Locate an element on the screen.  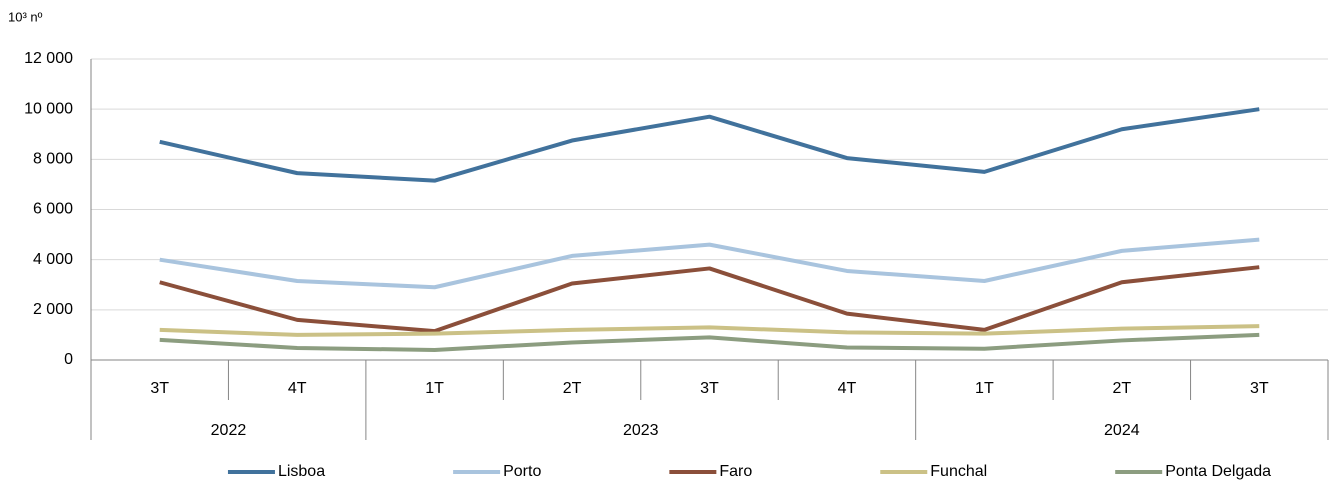
y-tick-label: 8 000 is located at coordinates (53, 159).